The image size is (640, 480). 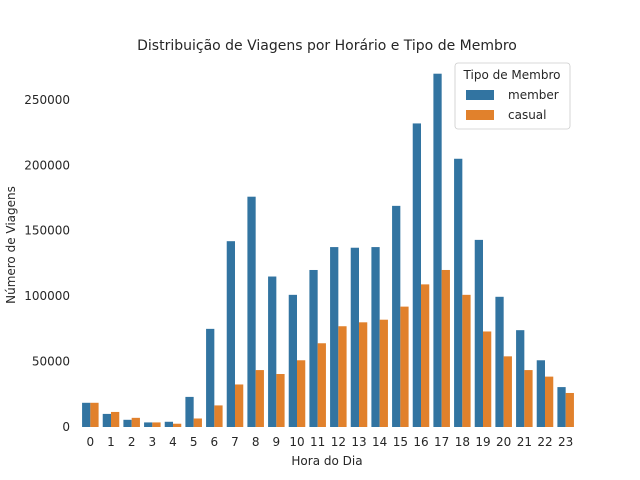 I want to click on x-tick-label: 15, so click(x=400, y=442).